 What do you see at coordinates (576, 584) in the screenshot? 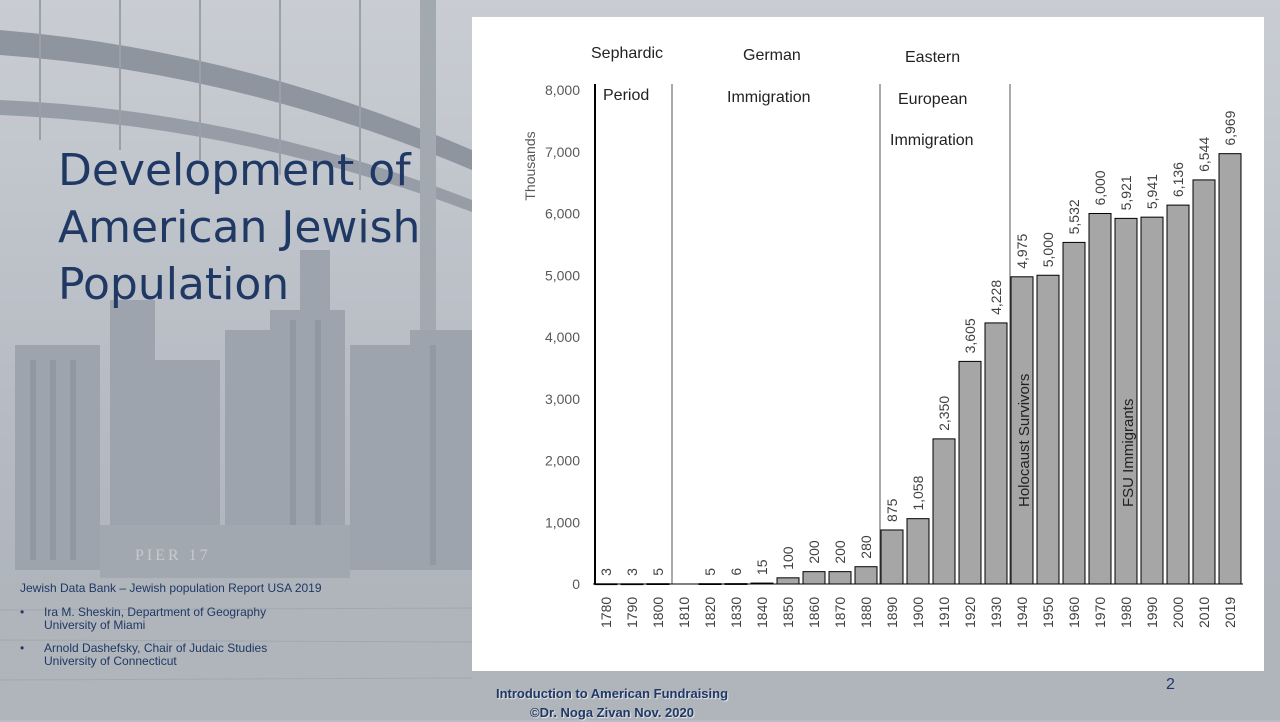
I see `y-tick-label: 0` at bounding box center [576, 584].